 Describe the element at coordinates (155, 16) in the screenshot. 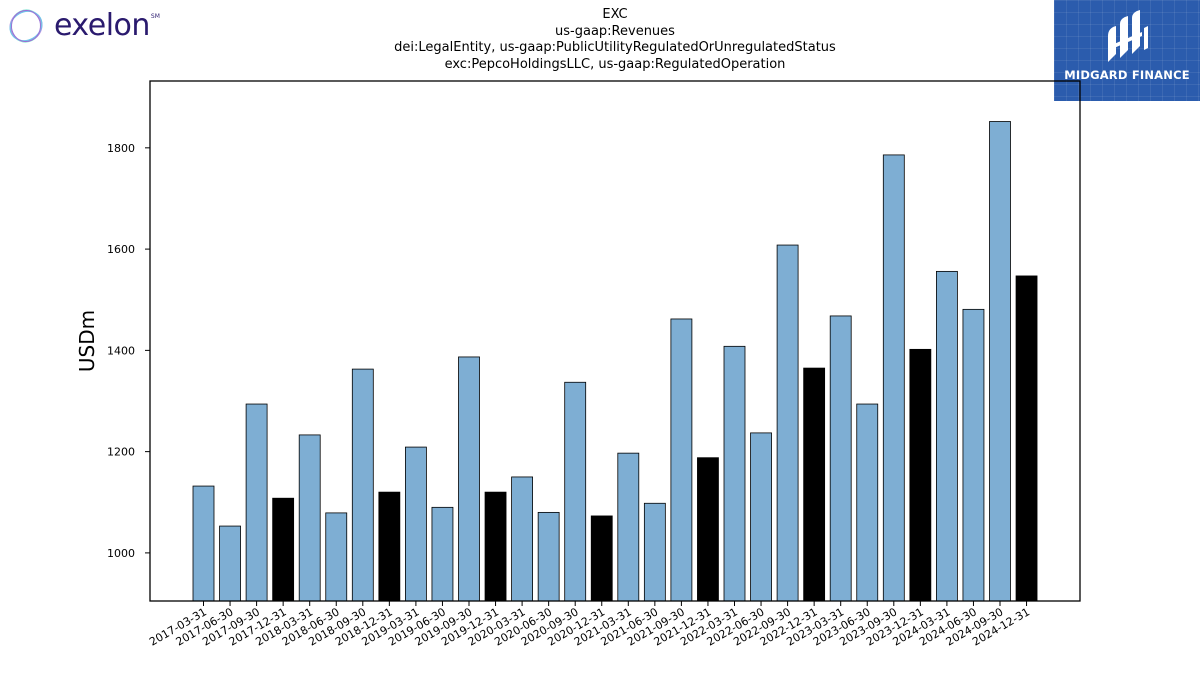

I see `exelon-logo-servicemark: SM` at that location.